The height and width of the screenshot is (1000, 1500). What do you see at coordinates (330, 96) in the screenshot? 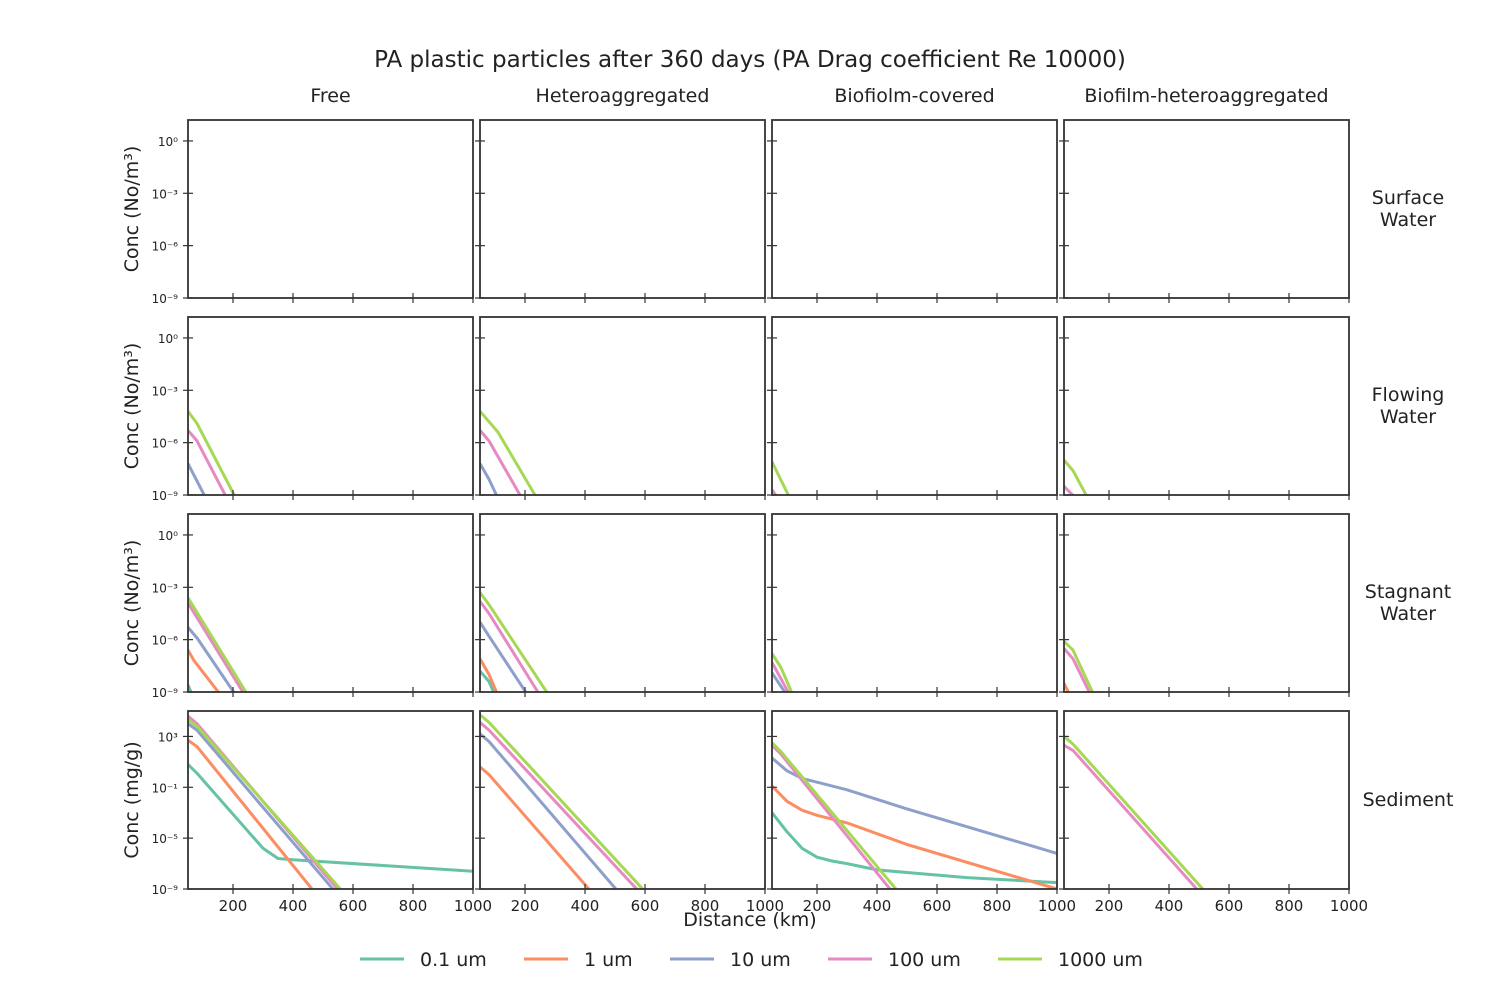
I see `column-title: Free` at bounding box center [330, 96].